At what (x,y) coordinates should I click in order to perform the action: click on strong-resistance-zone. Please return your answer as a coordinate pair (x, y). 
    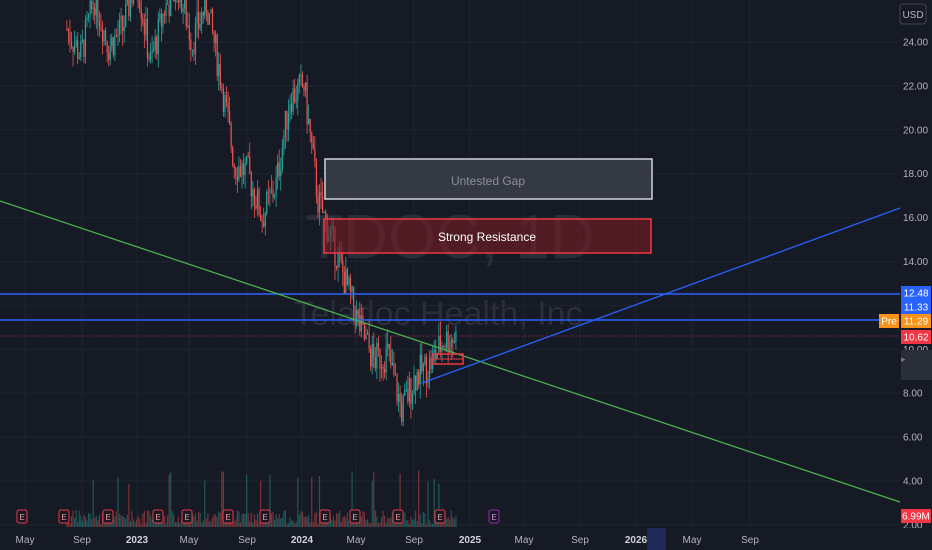
    Looking at the image, I should click on (487, 236).